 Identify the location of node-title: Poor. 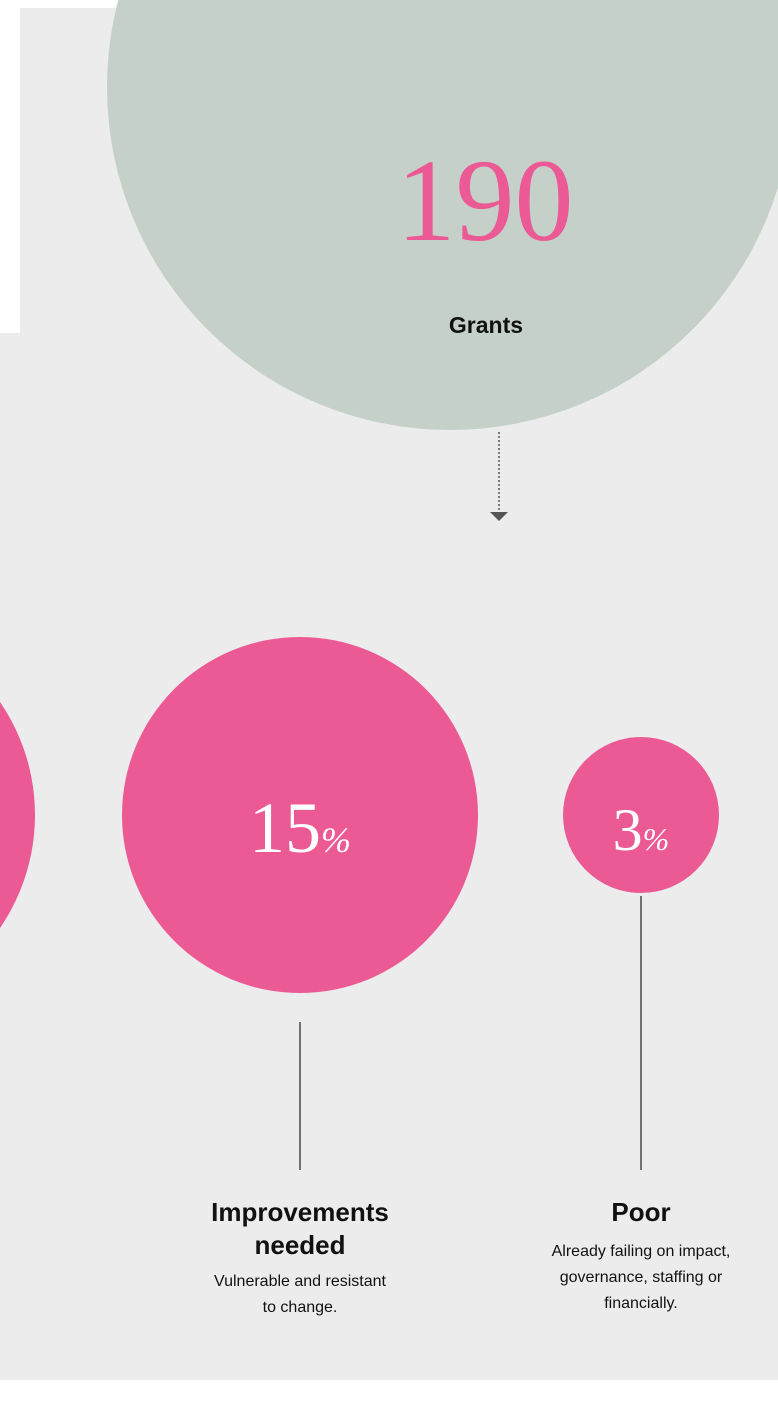
(640, 1212).